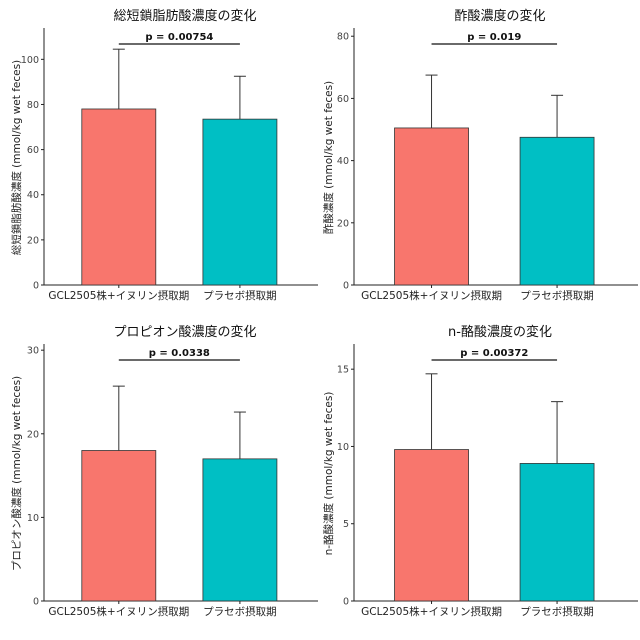 This screenshot has height=640, width=640. Describe the element at coordinates (184, 16) in the screenshot. I see `chart-title: 総短鎖脂肪酸濃度の変化` at that location.